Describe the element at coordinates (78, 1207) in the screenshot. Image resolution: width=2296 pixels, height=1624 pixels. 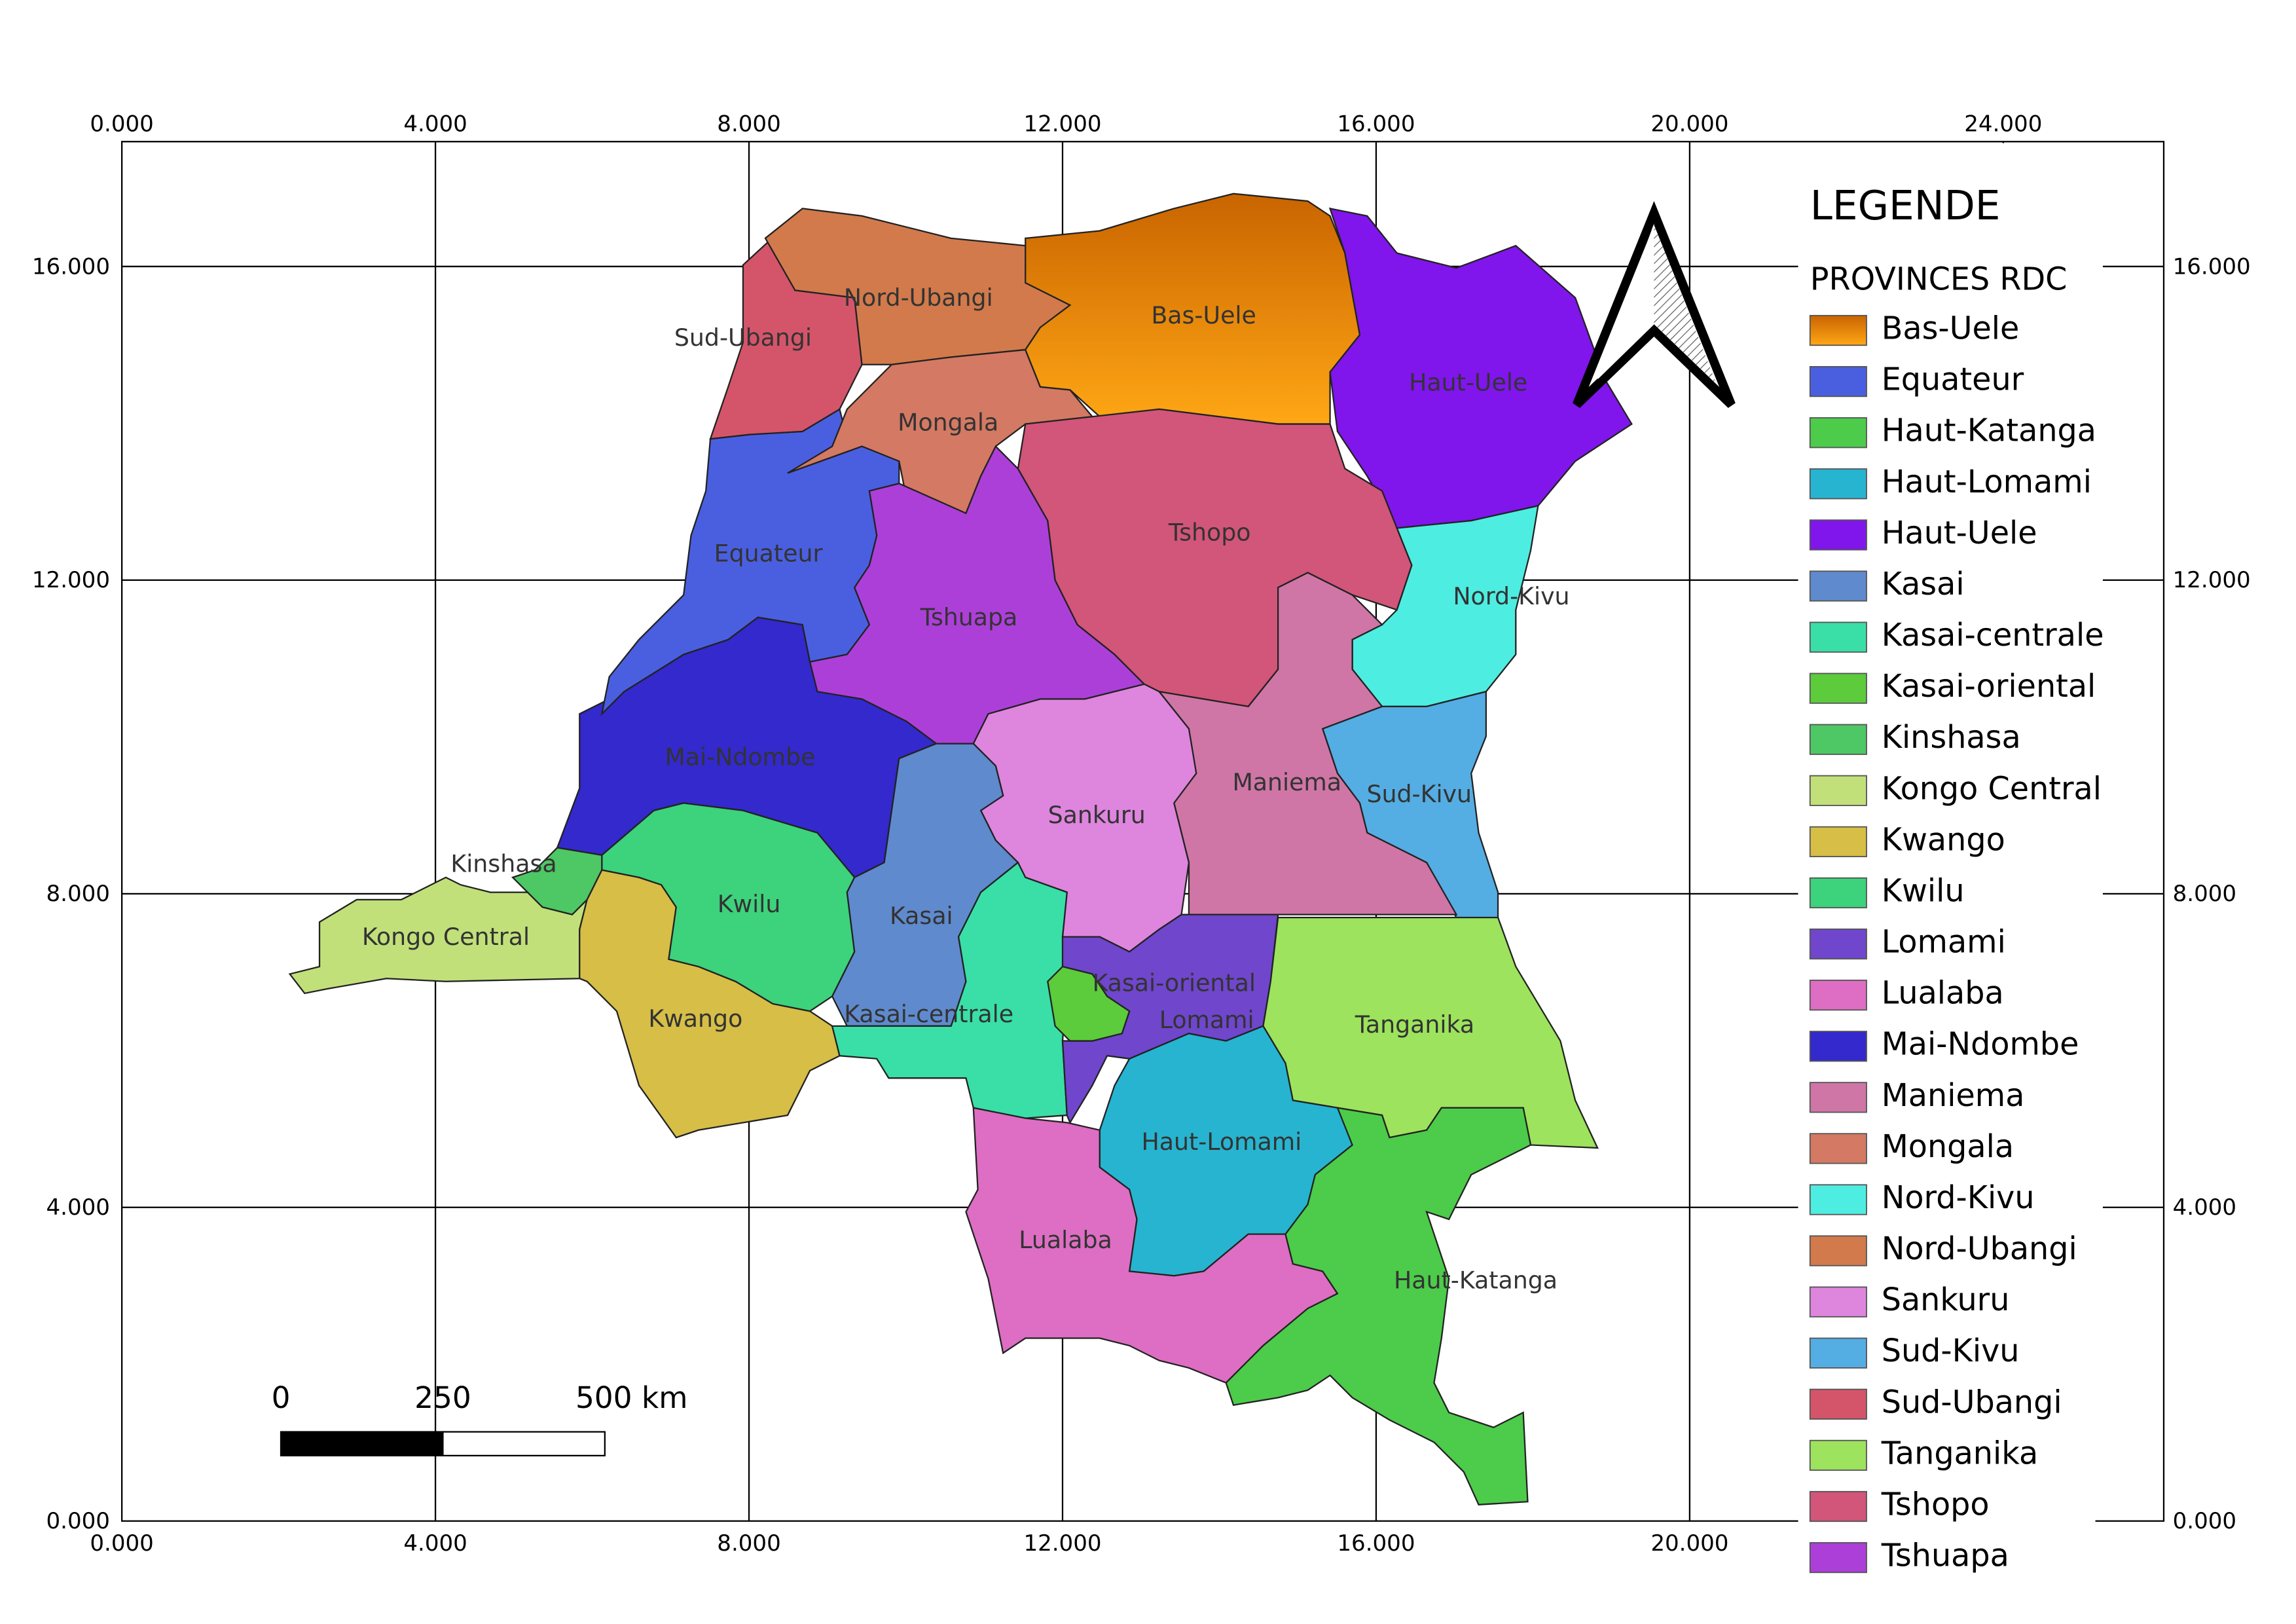
I see `grid-label-left: 4.000` at that location.